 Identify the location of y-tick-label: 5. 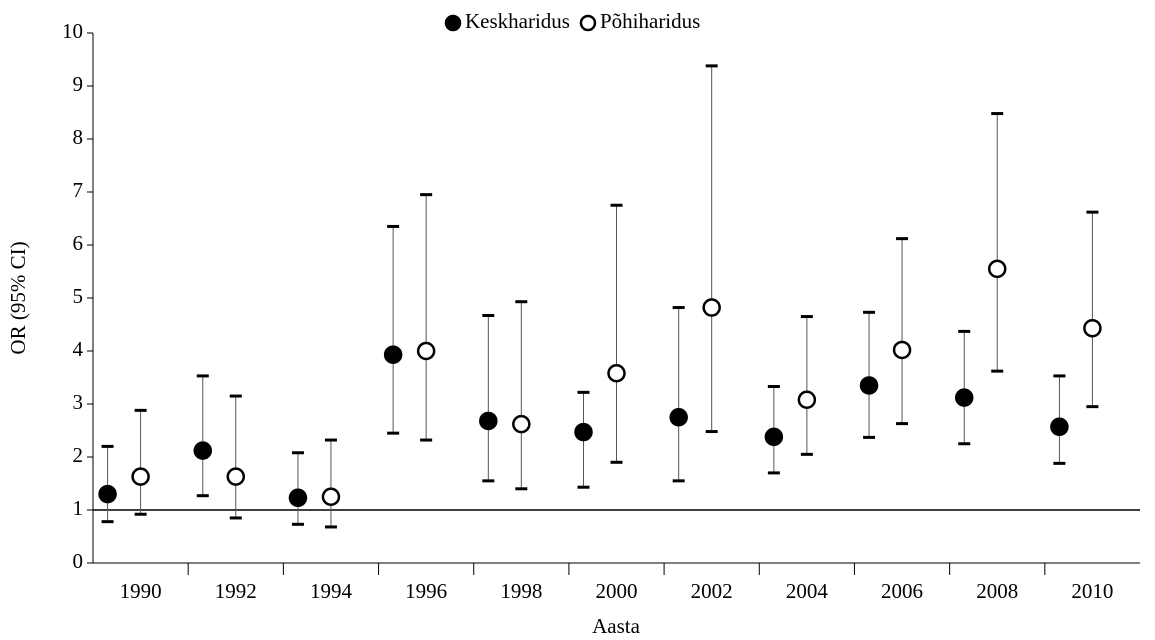
(78, 296).